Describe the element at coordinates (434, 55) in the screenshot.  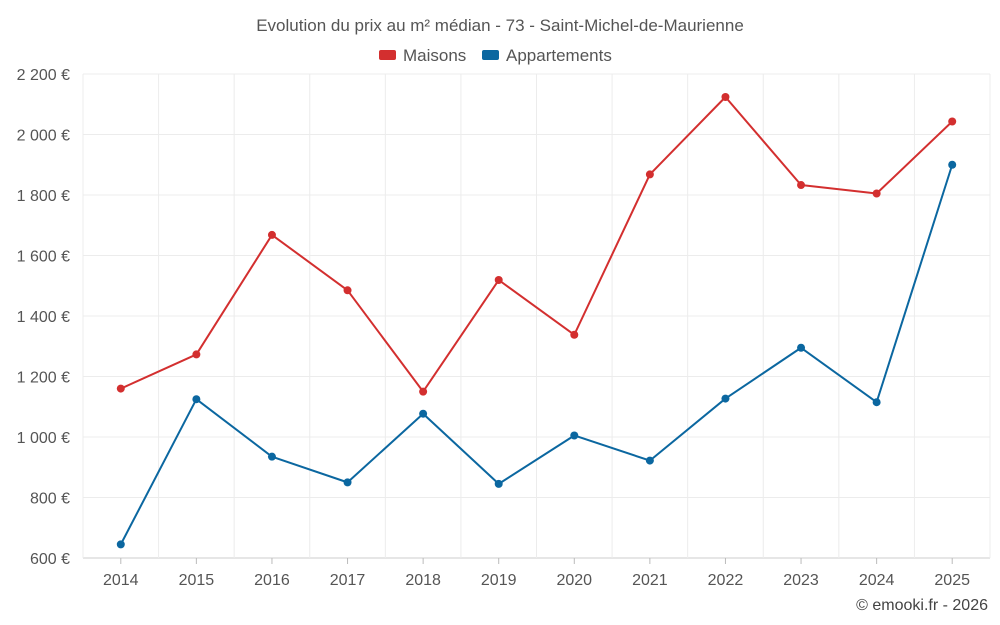
I see `legend-label-maisons: Maisons` at that location.